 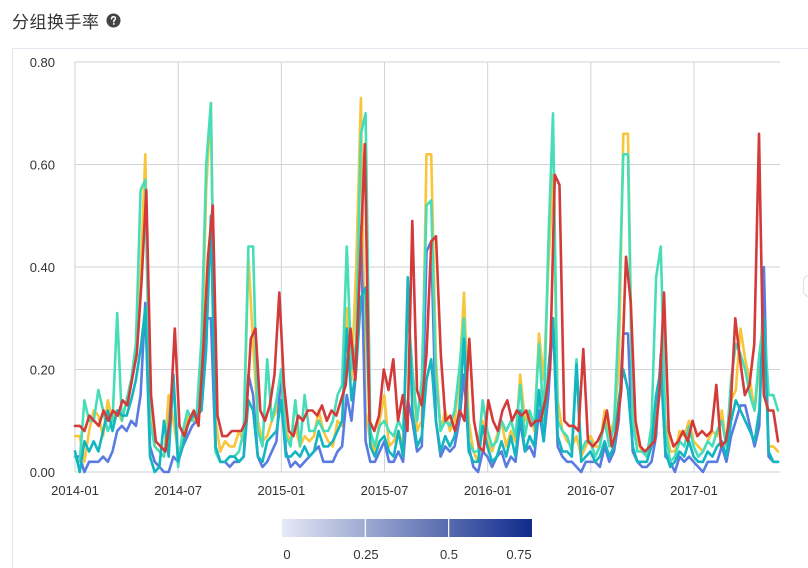 I want to click on x-tick-label: 2014-07, so click(x=178, y=490).